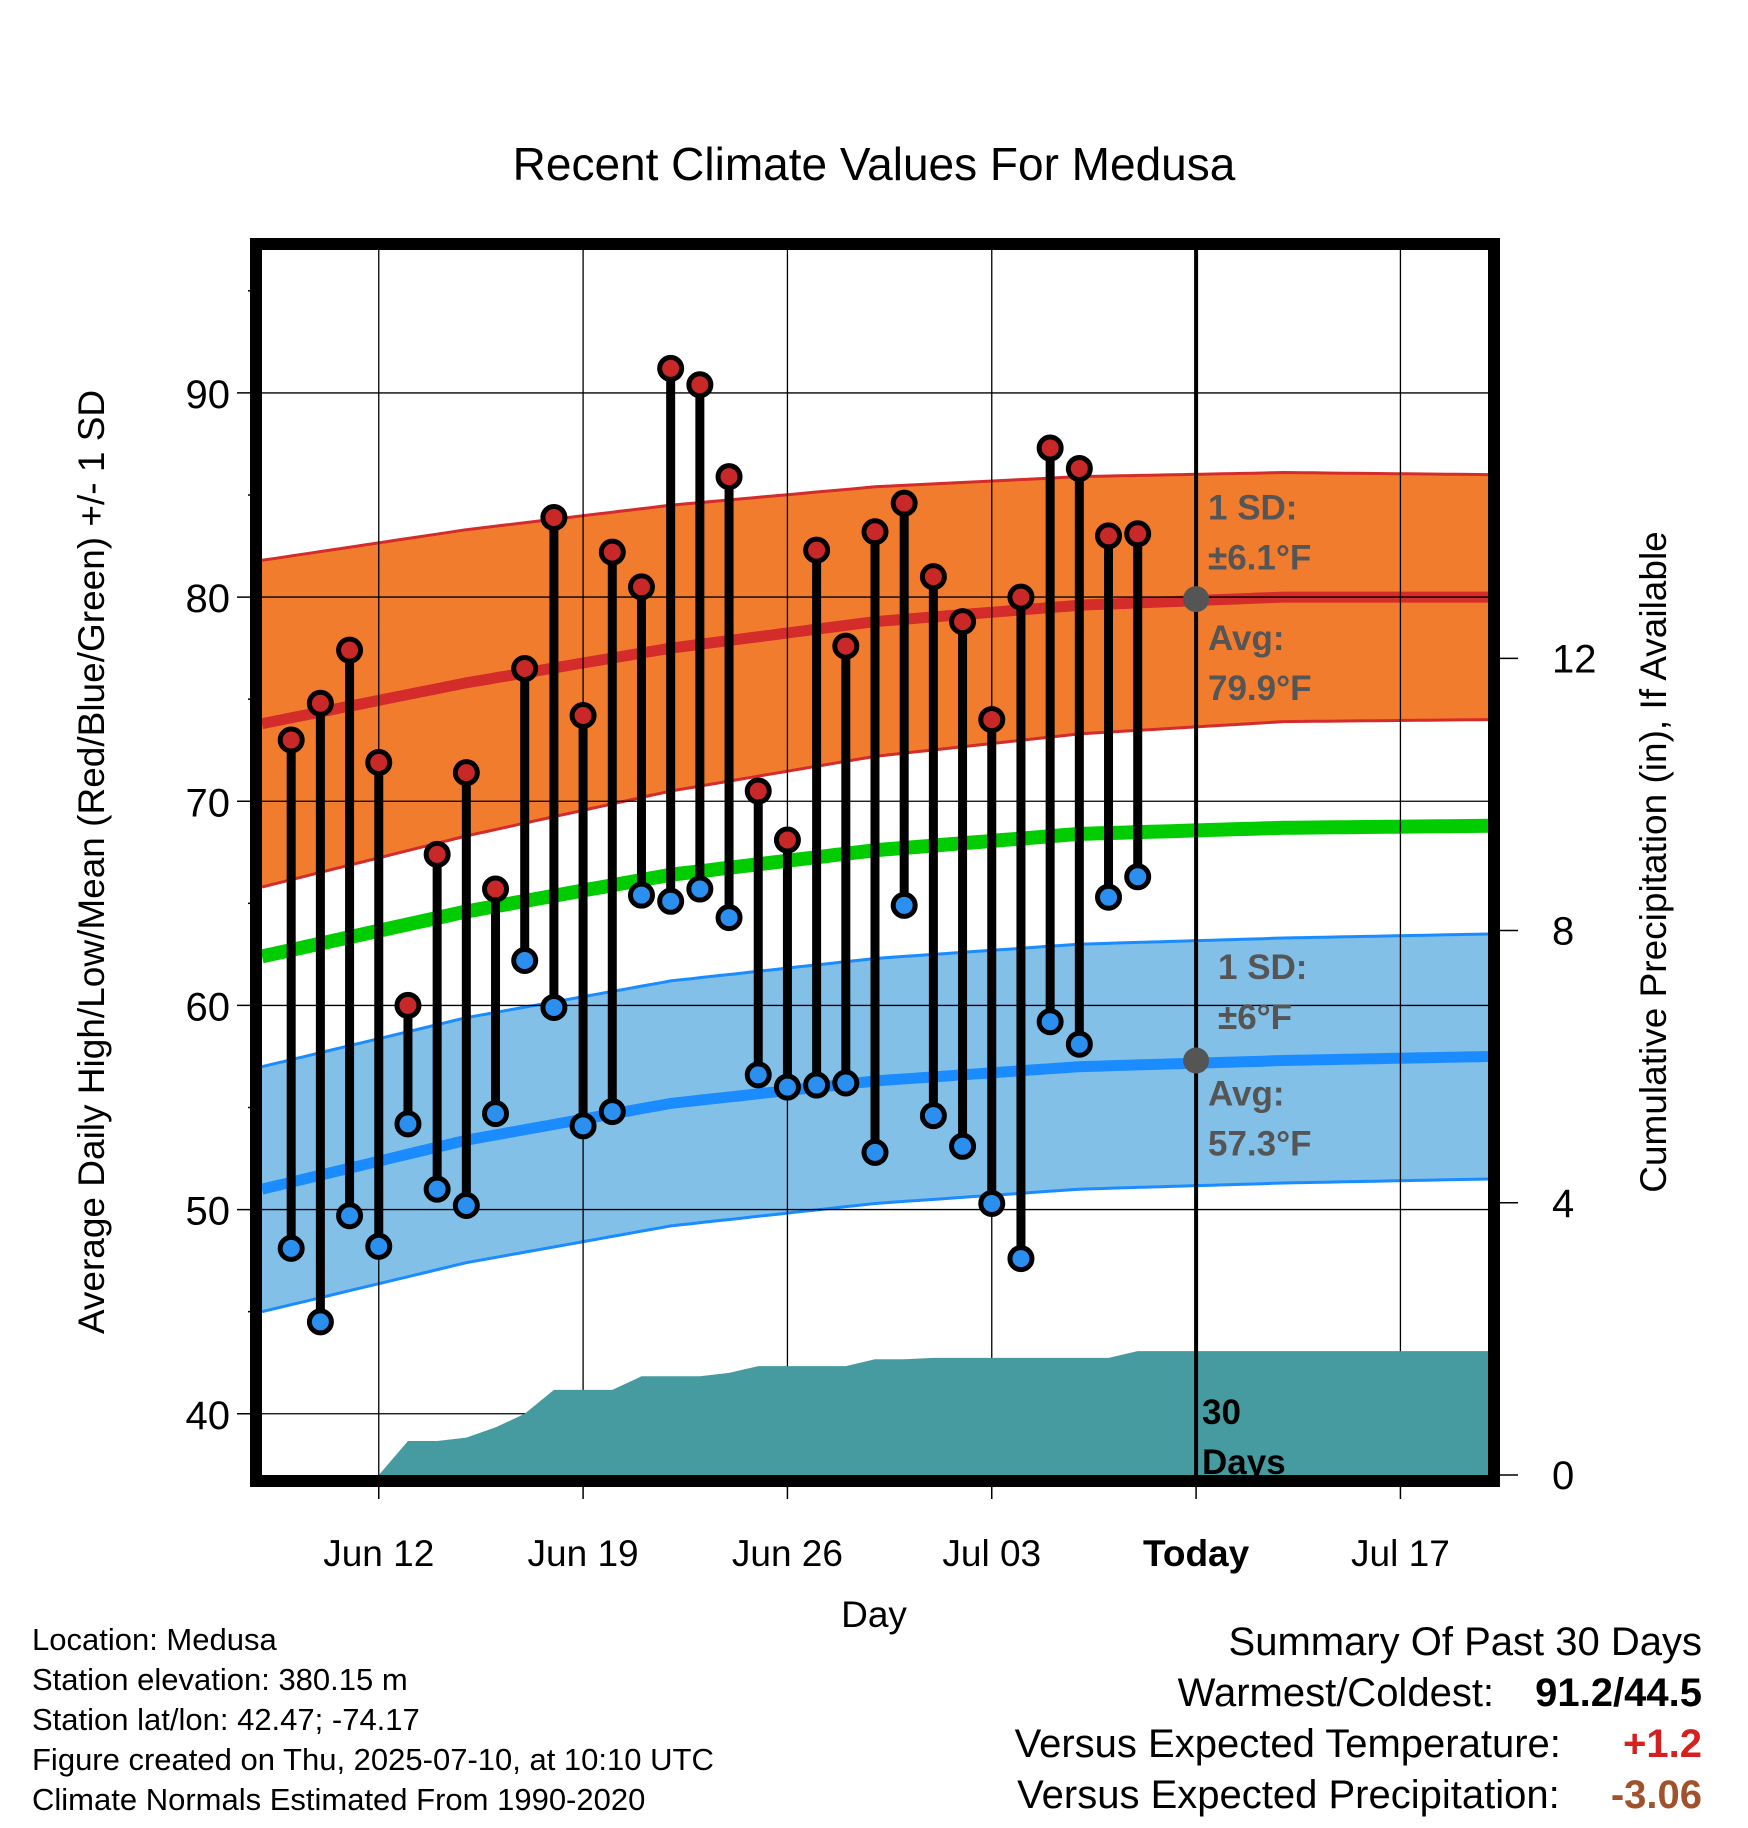 The height and width of the screenshot is (1828, 1748). I want to click on x-tick-label: Today, so click(1196, 1553).